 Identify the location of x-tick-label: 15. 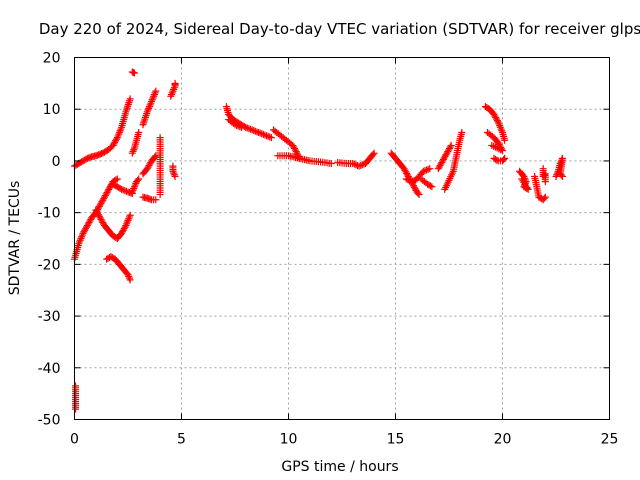
(396, 440).